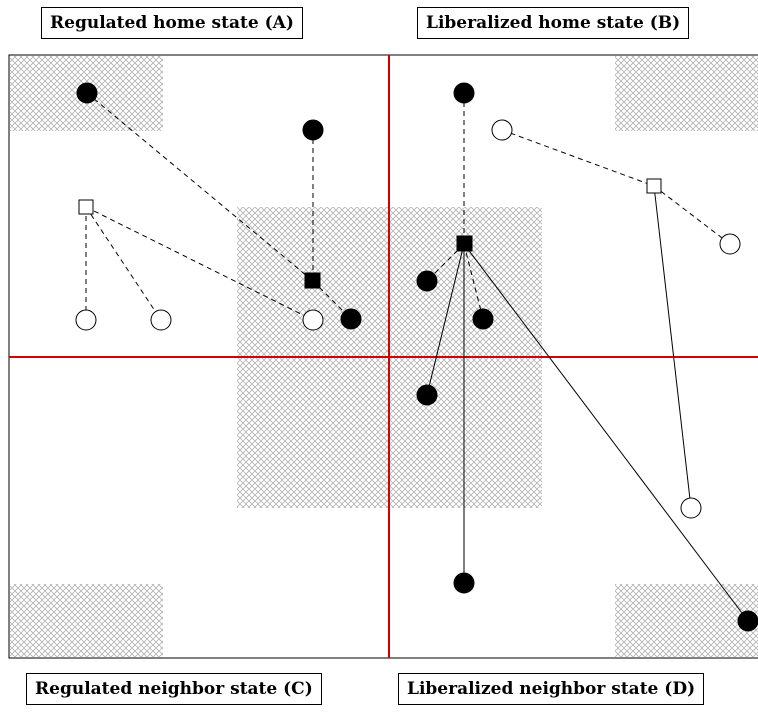  Describe the element at coordinates (86, 620) in the screenshot. I see `hatched-region-bottom-left` at that location.